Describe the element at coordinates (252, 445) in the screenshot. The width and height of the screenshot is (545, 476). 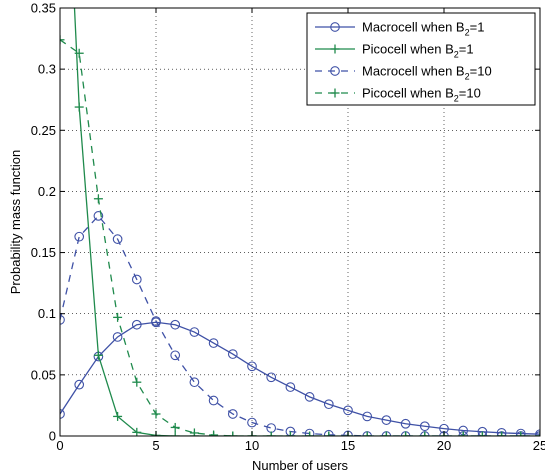
I see `x-tick-label: 10` at that location.